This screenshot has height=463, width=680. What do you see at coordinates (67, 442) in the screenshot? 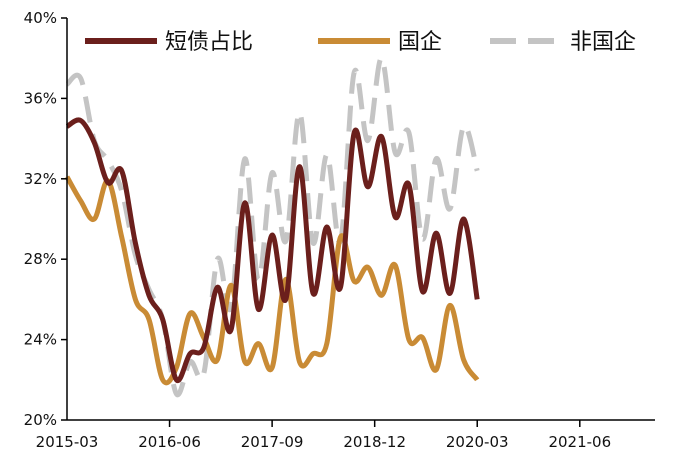
I see `x-tick-label: 2015-03` at bounding box center [67, 442].